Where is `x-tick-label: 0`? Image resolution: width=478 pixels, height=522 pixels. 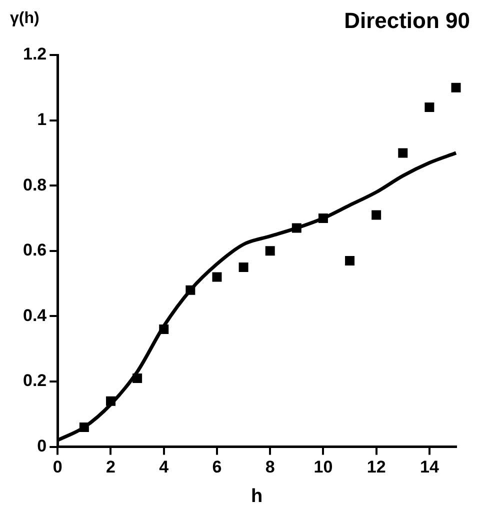 x-tick-label: 0 is located at coordinates (57, 467).